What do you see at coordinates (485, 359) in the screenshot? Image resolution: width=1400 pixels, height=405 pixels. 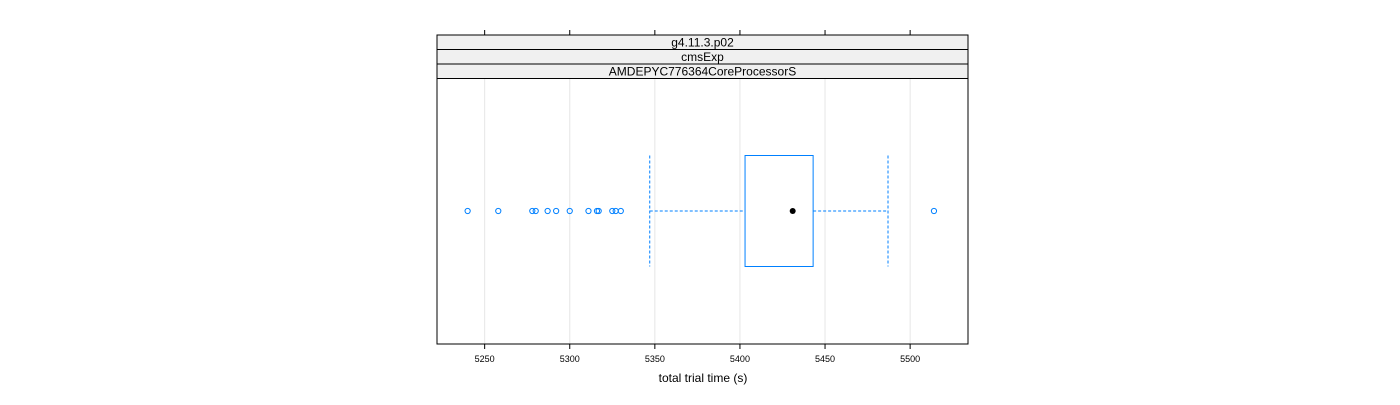 I see `x-tick-label: 5250` at bounding box center [485, 359].